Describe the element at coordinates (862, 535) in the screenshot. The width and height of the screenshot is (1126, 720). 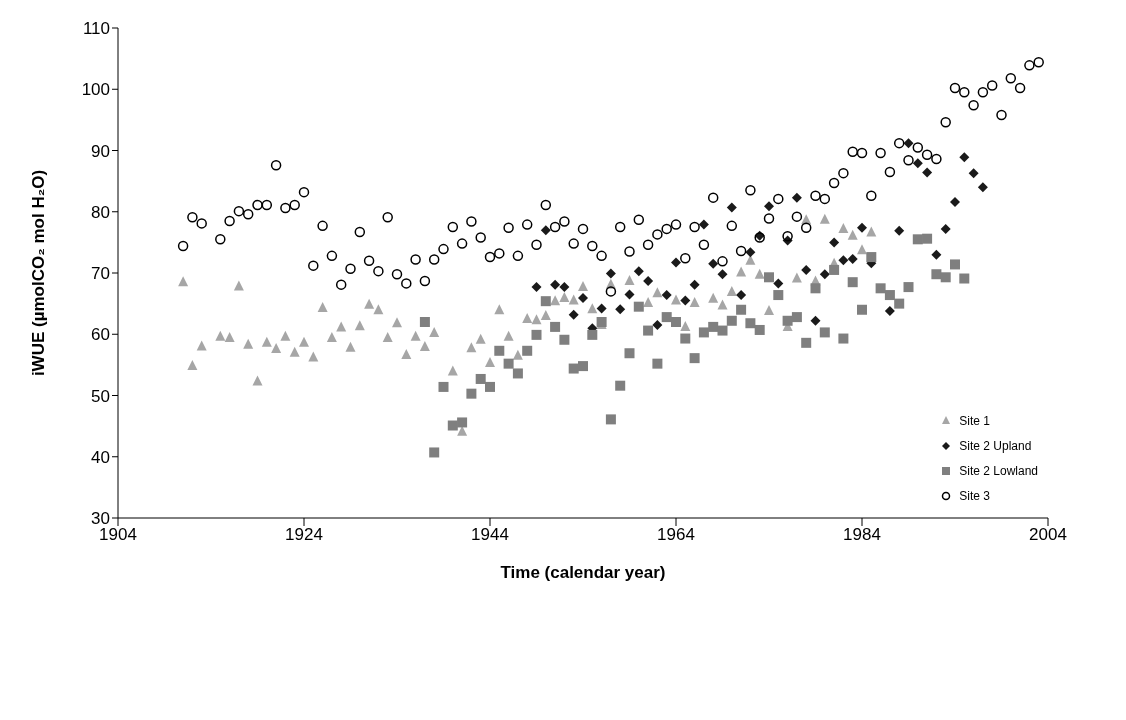
I see `x-tick-label: 1984` at that location.